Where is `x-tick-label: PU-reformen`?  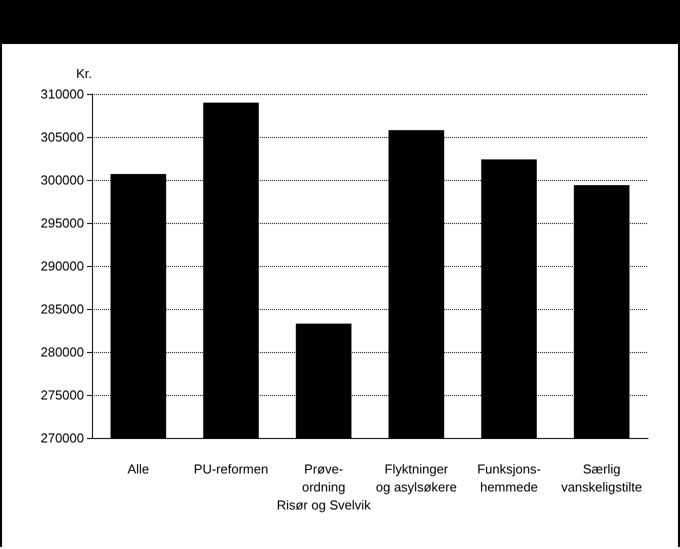 x-tick-label: PU-reformen is located at coordinates (231, 469).